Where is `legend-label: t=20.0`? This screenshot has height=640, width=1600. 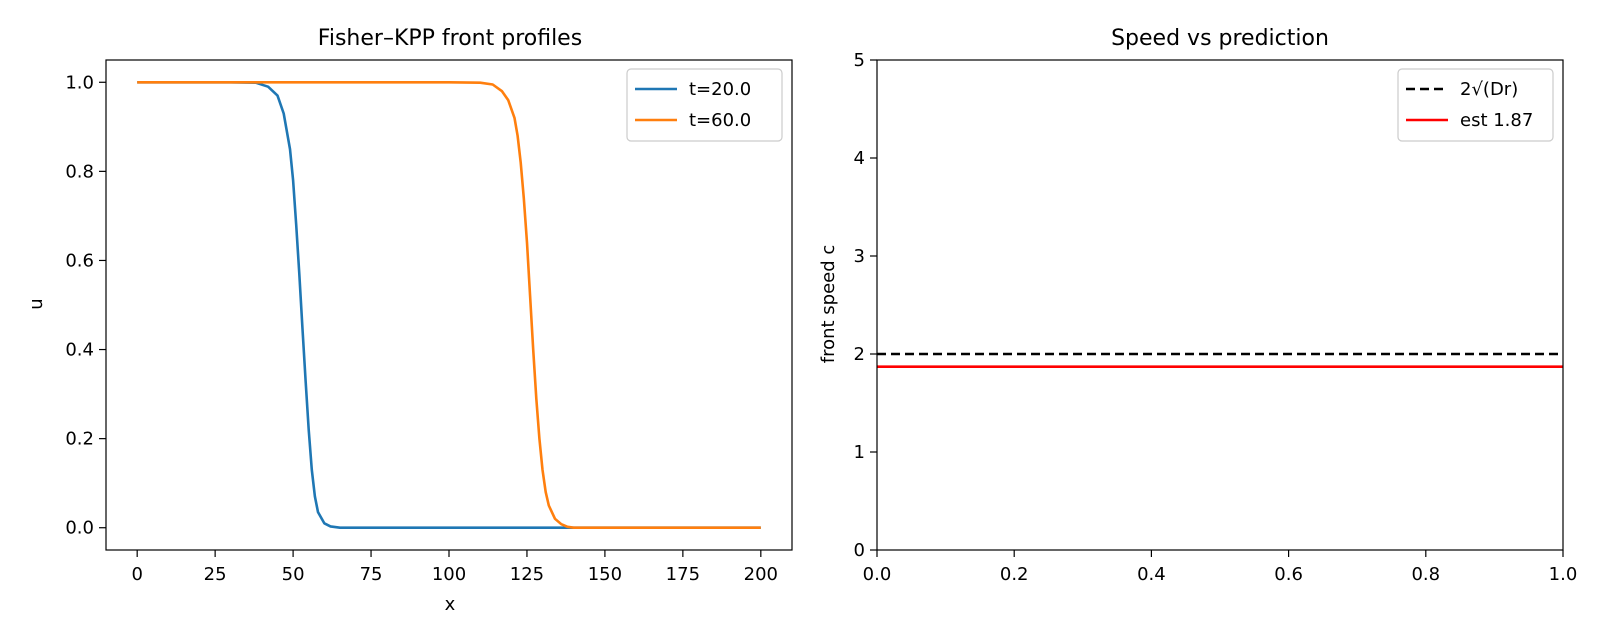 legend-label: t=20.0 is located at coordinates (720, 89).